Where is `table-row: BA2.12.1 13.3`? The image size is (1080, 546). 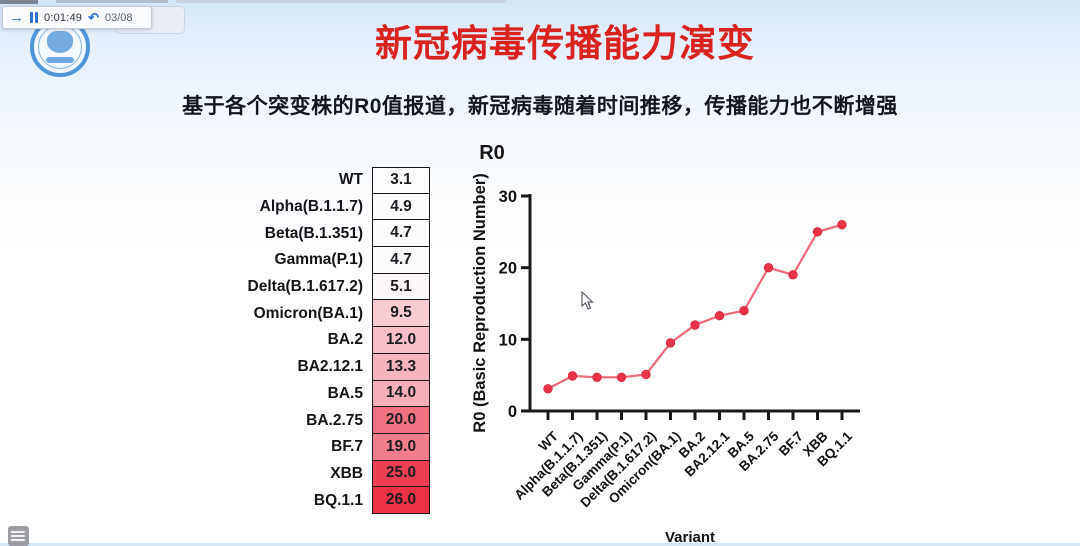 table-row: BA2.12.1 13.3 is located at coordinates (392, 367).